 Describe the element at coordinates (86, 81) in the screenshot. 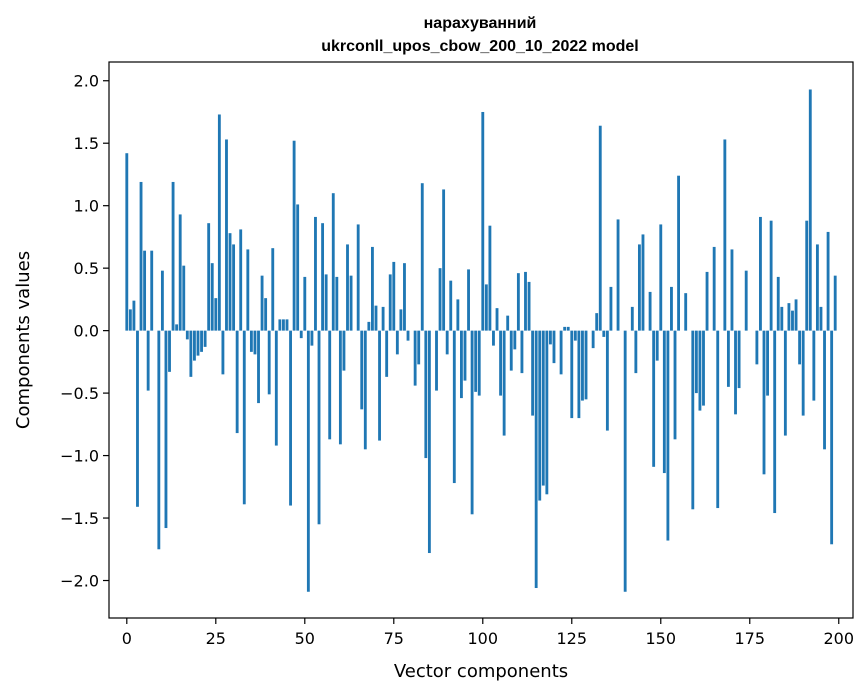

I see `y-tick-label: 2.0` at that location.